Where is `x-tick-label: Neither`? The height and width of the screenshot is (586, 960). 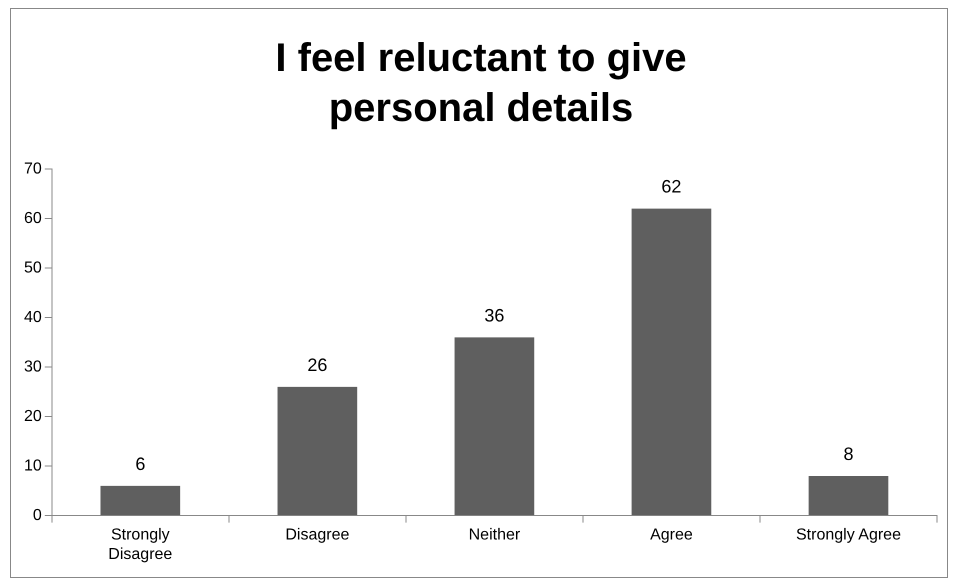 x-tick-label: Neither is located at coordinates (494, 535).